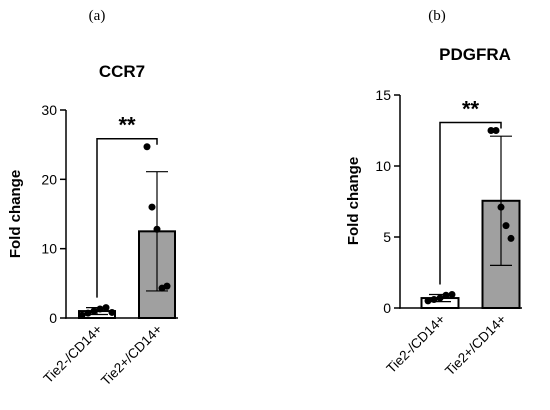  I want to click on panel-a-y-axis-label: Fold change, so click(15, 214).